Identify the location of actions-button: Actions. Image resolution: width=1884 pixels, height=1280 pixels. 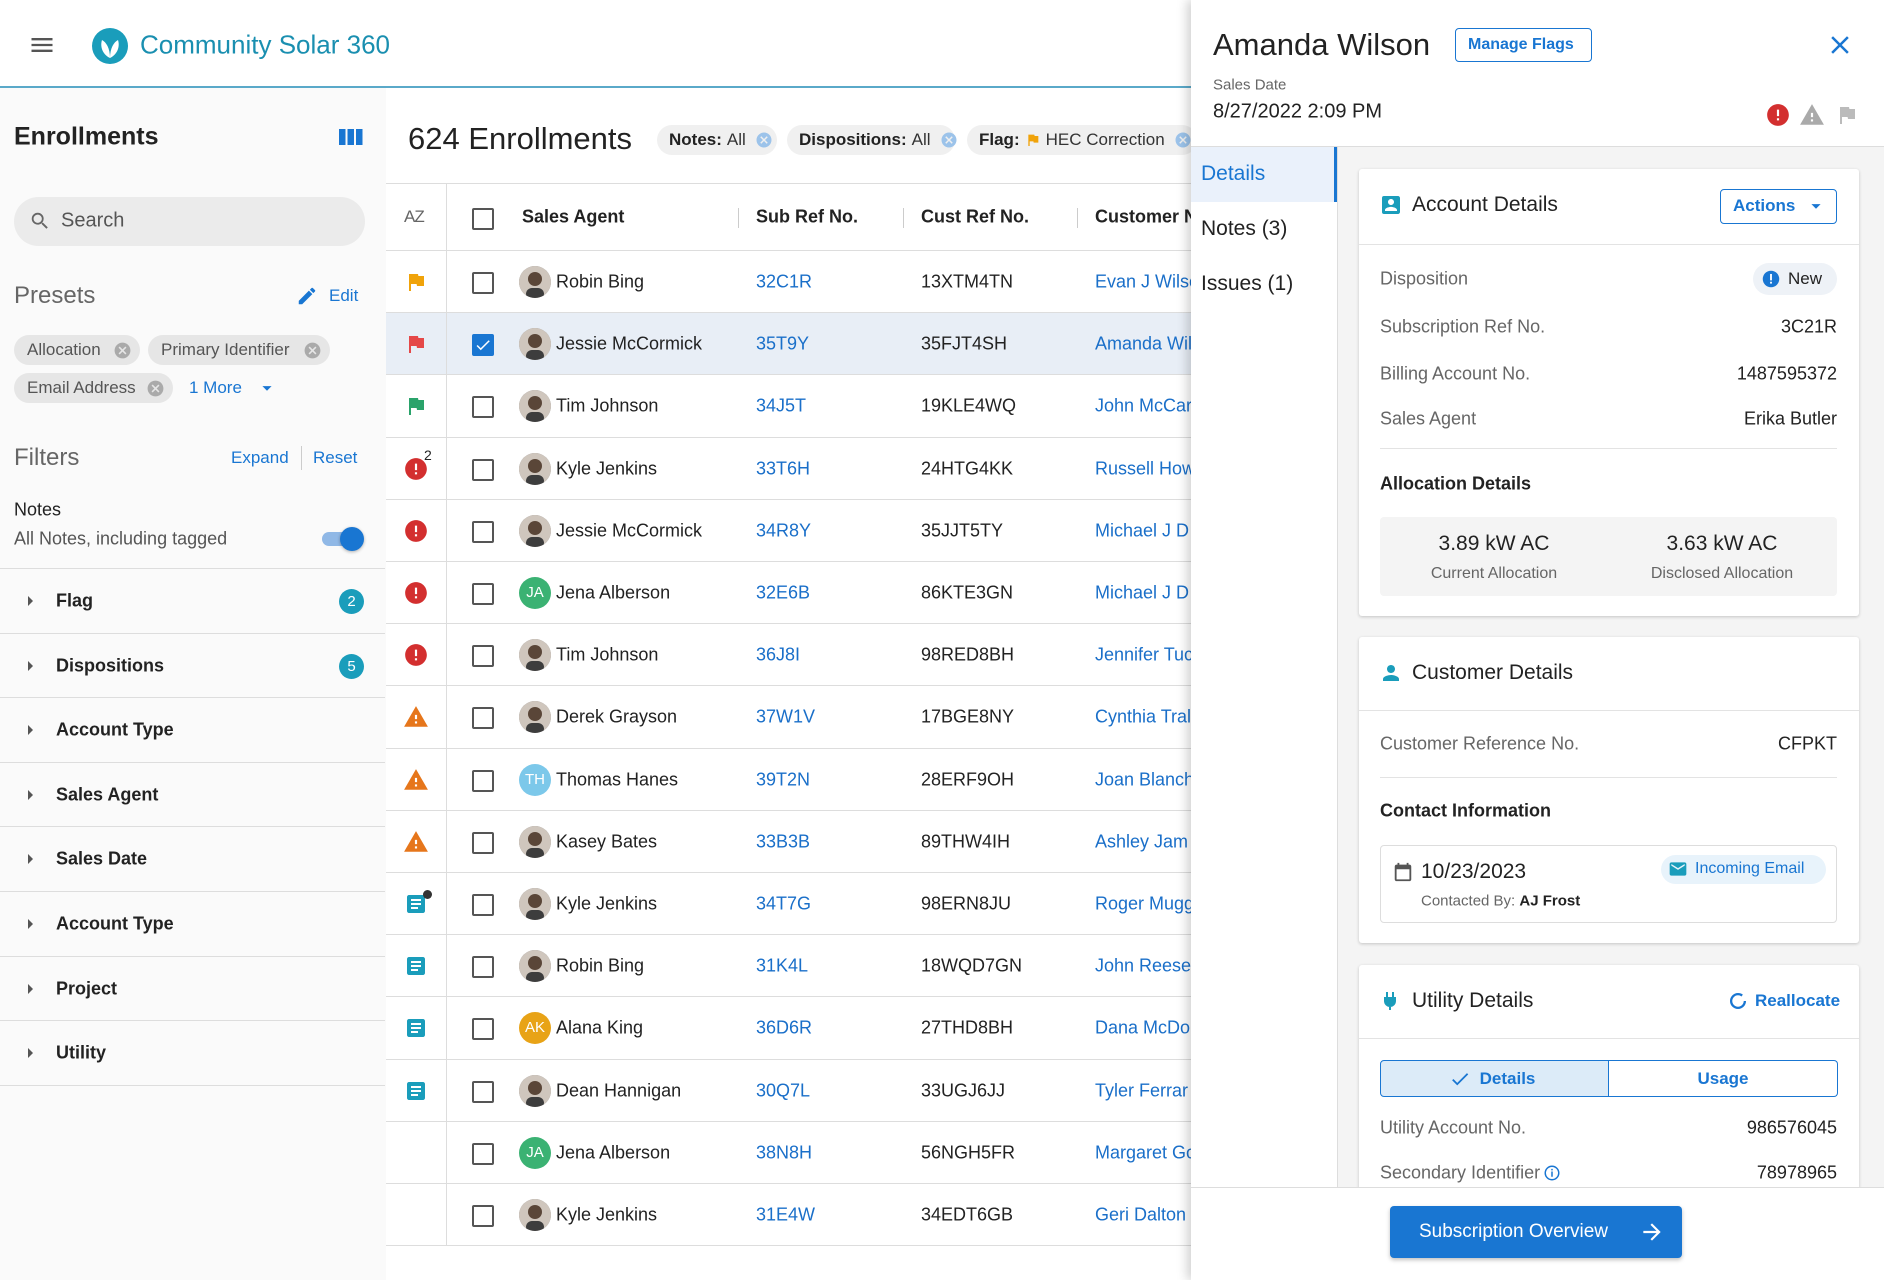
(1778, 206).